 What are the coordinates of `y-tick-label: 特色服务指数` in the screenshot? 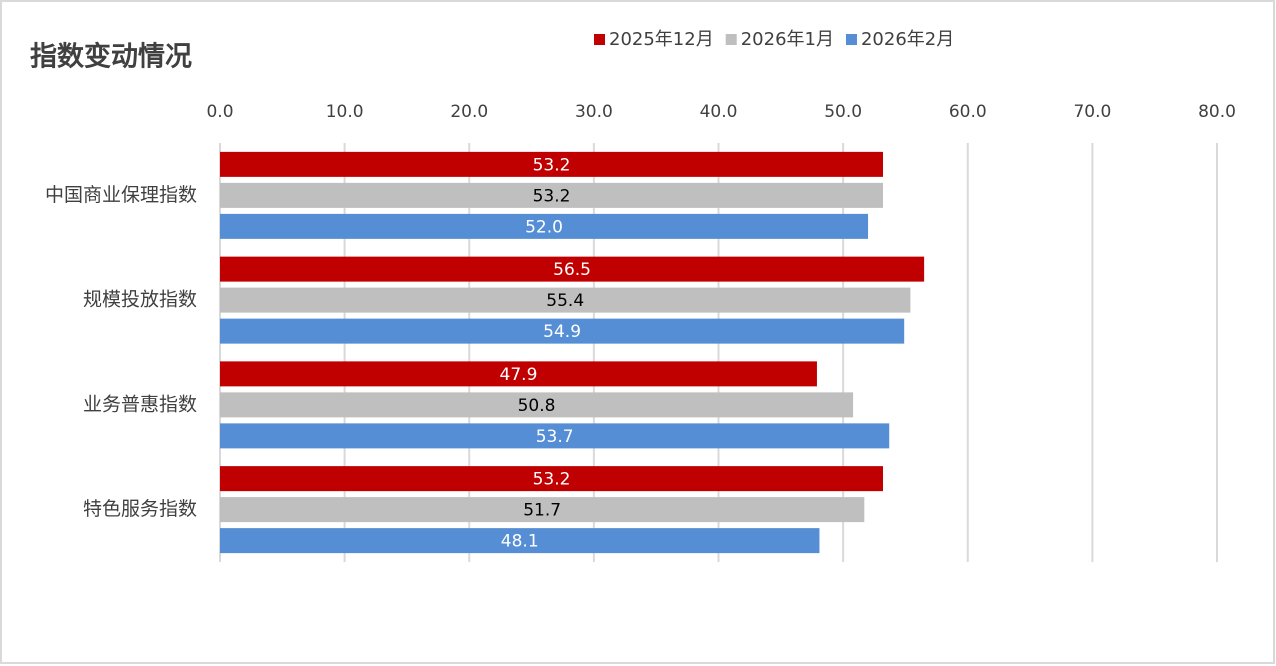 It's located at (140, 509).